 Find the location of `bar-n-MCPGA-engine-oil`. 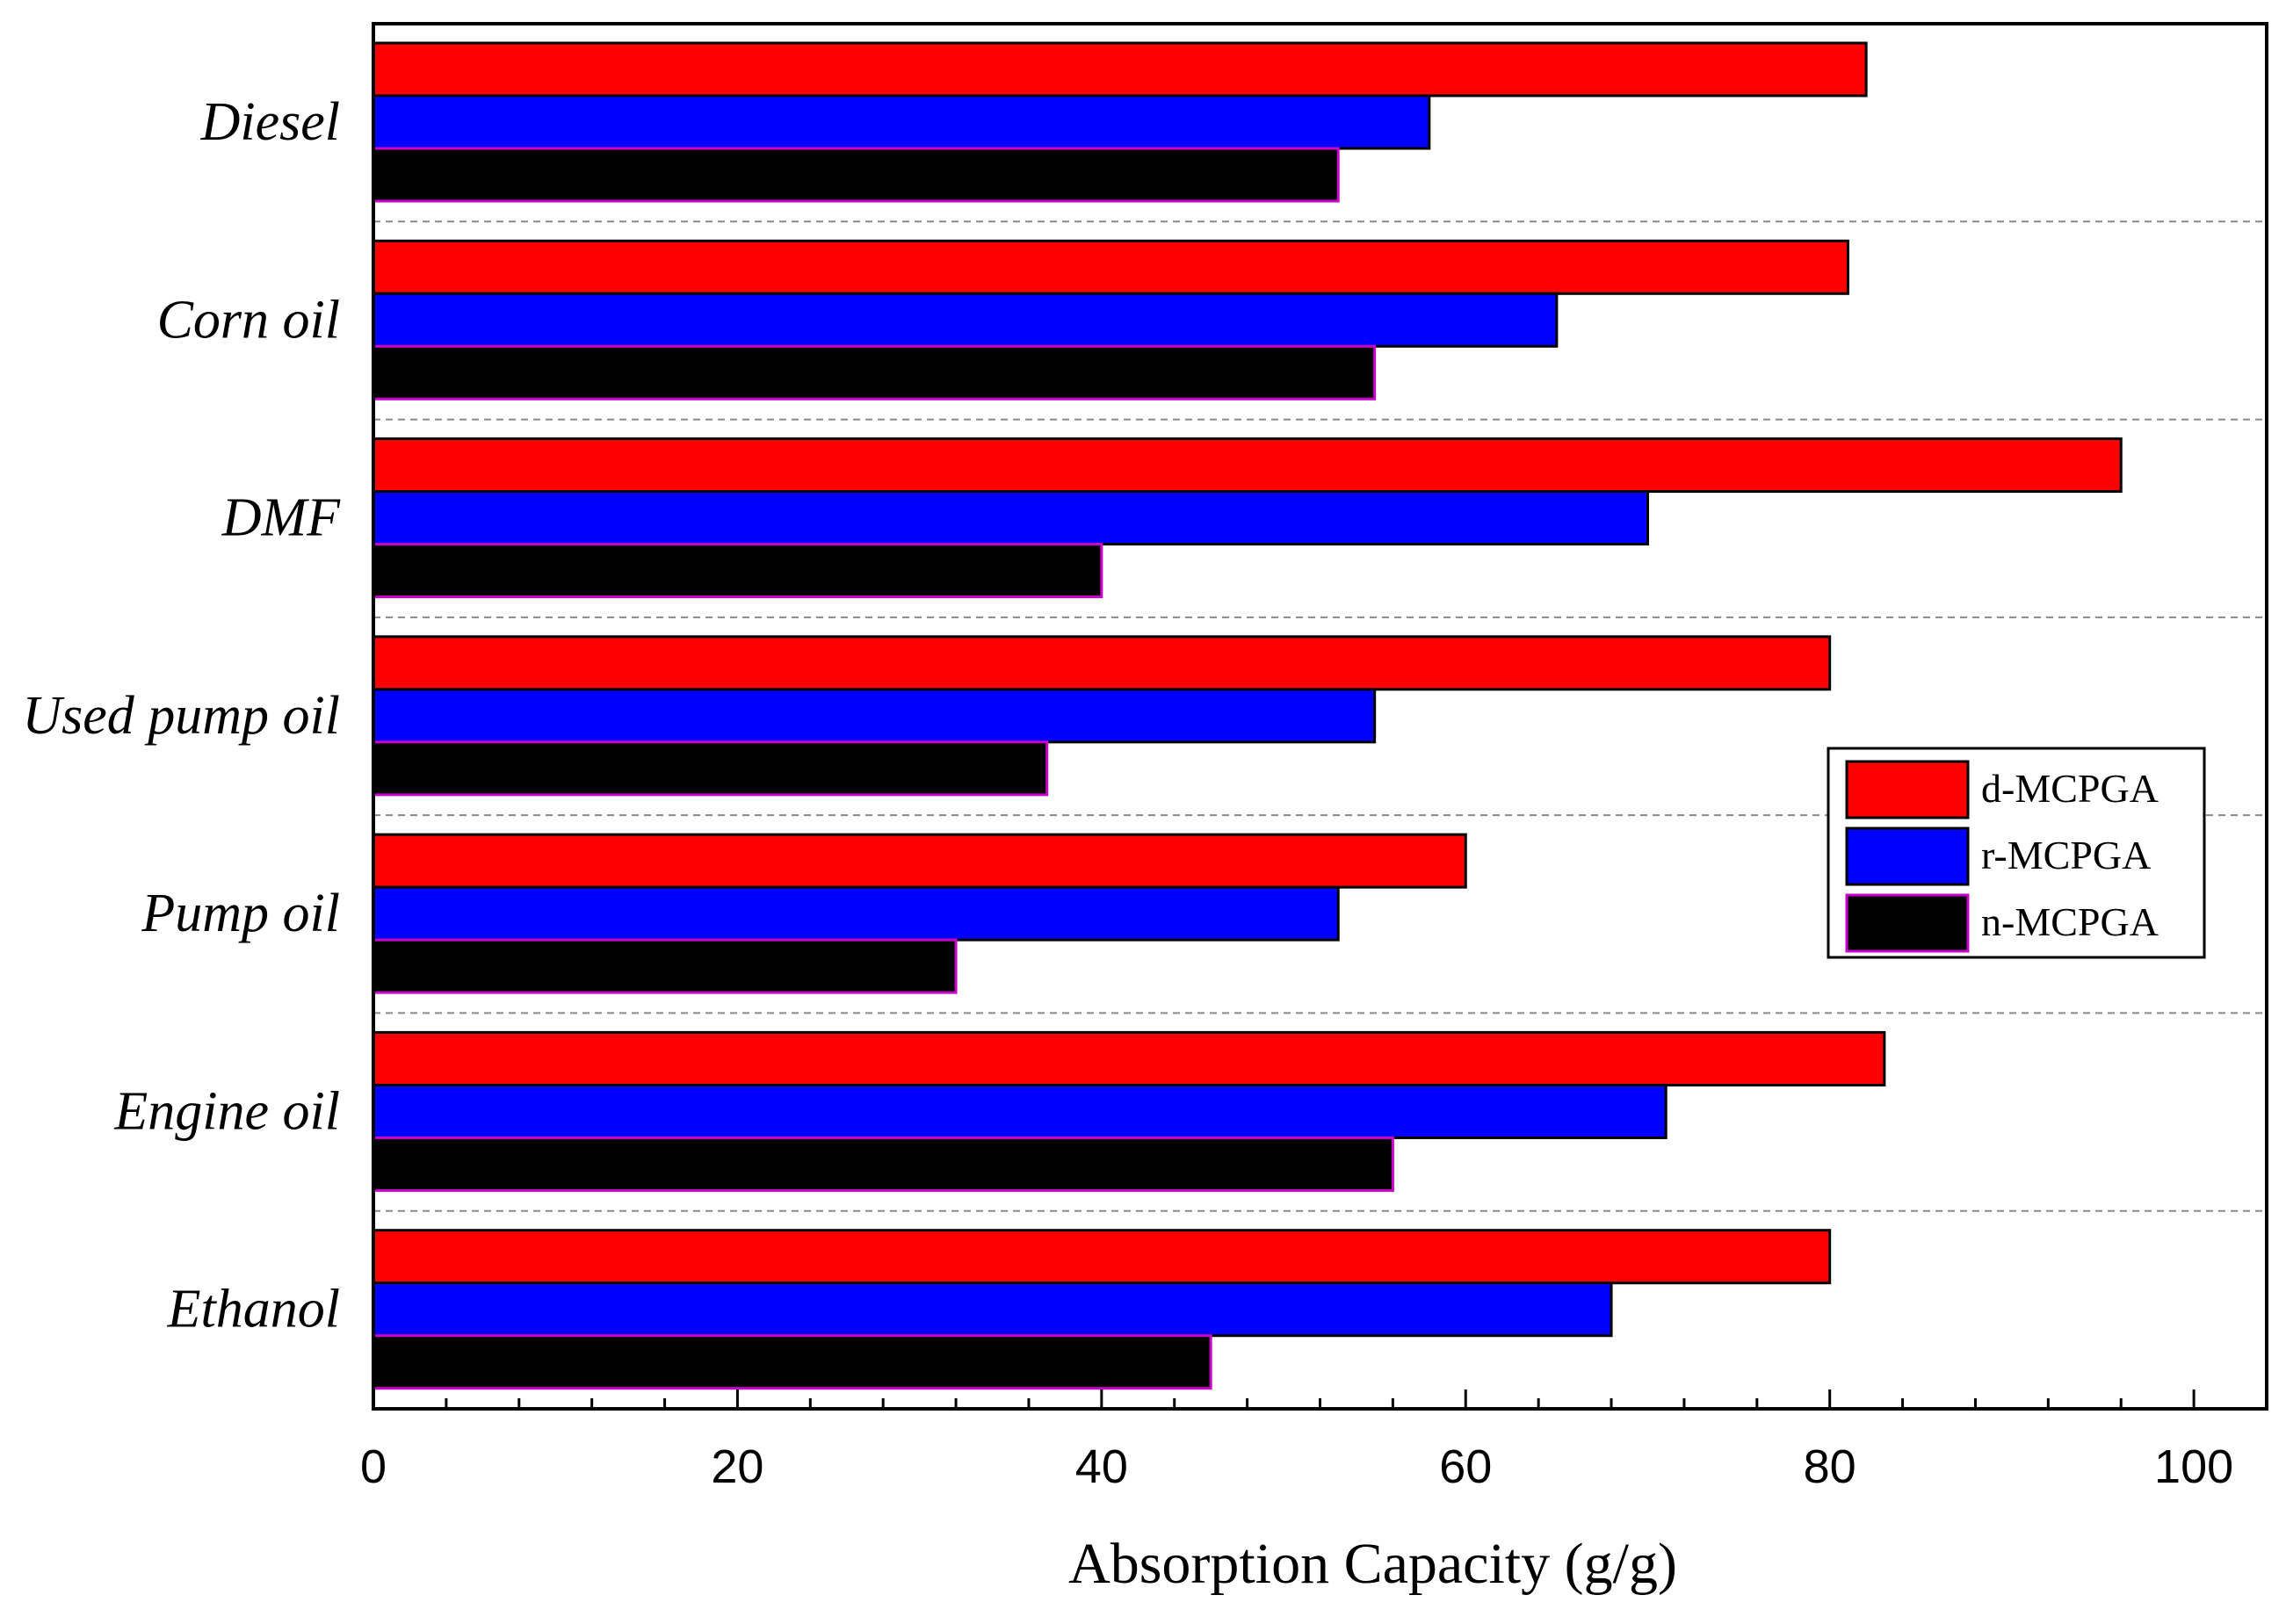

bar-n-MCPGA-engine-oil is located at coordinates (883, 1164).